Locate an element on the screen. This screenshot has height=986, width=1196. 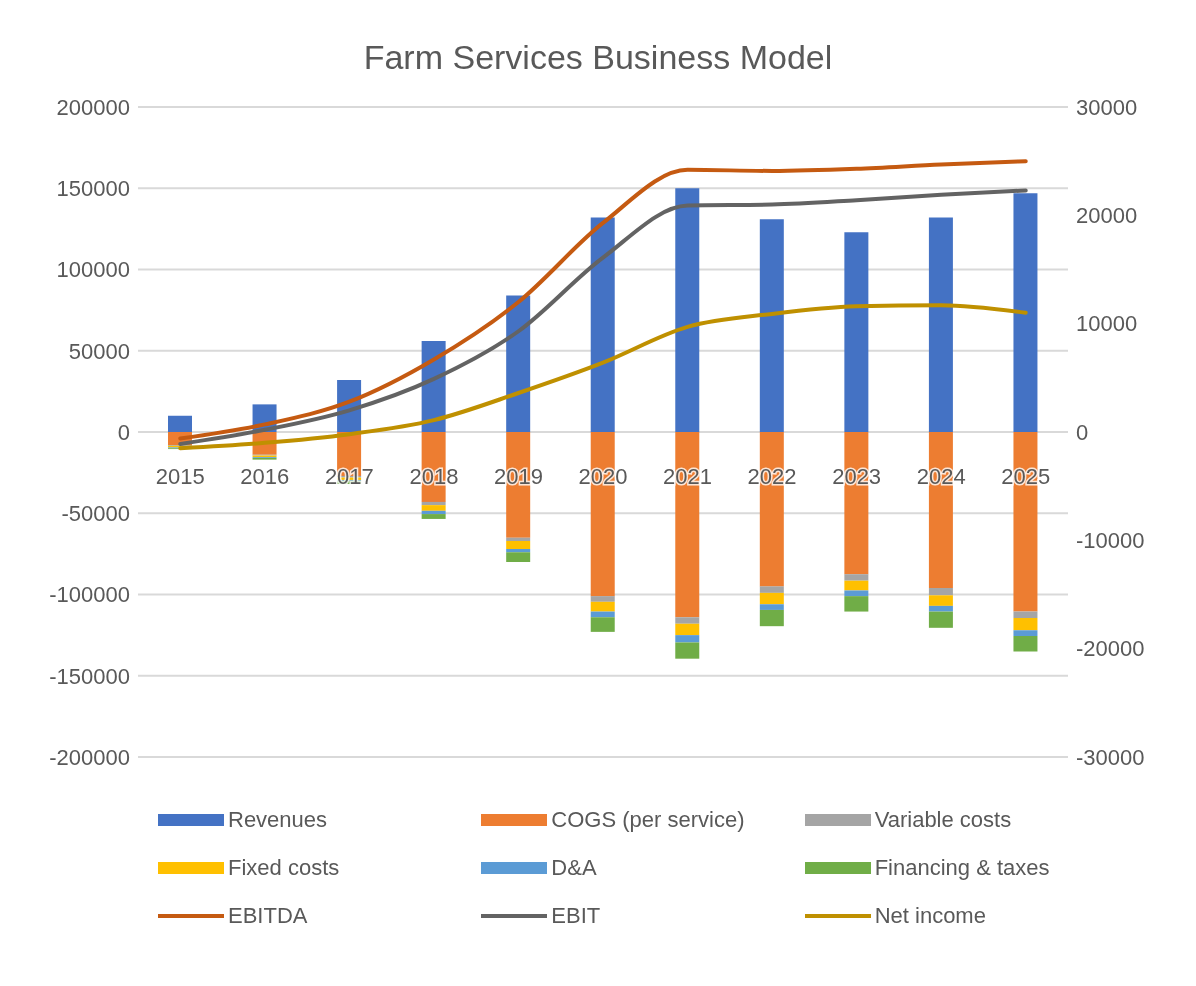
x-tick-label: 2016 is located at coordinates (265, 476).